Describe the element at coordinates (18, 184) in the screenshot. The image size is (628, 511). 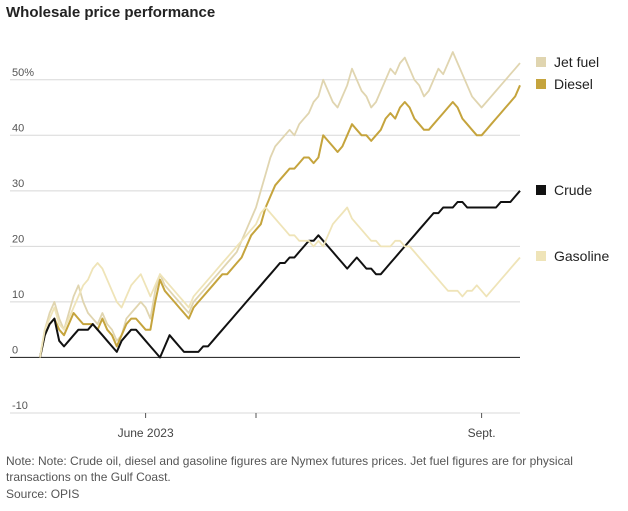
I see `y-tick-label: 30` at that location.